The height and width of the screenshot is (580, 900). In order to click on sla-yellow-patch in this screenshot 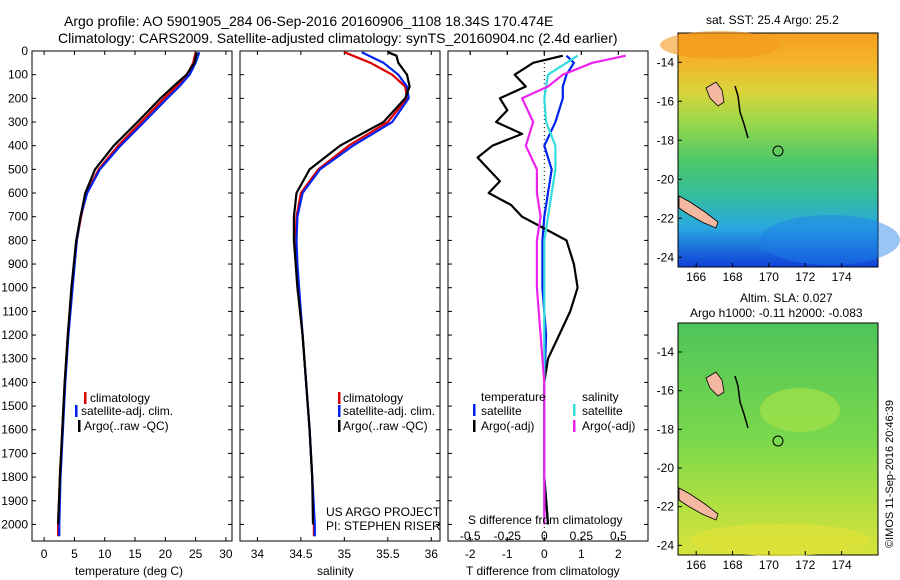, I will do `click(780, 540)`.